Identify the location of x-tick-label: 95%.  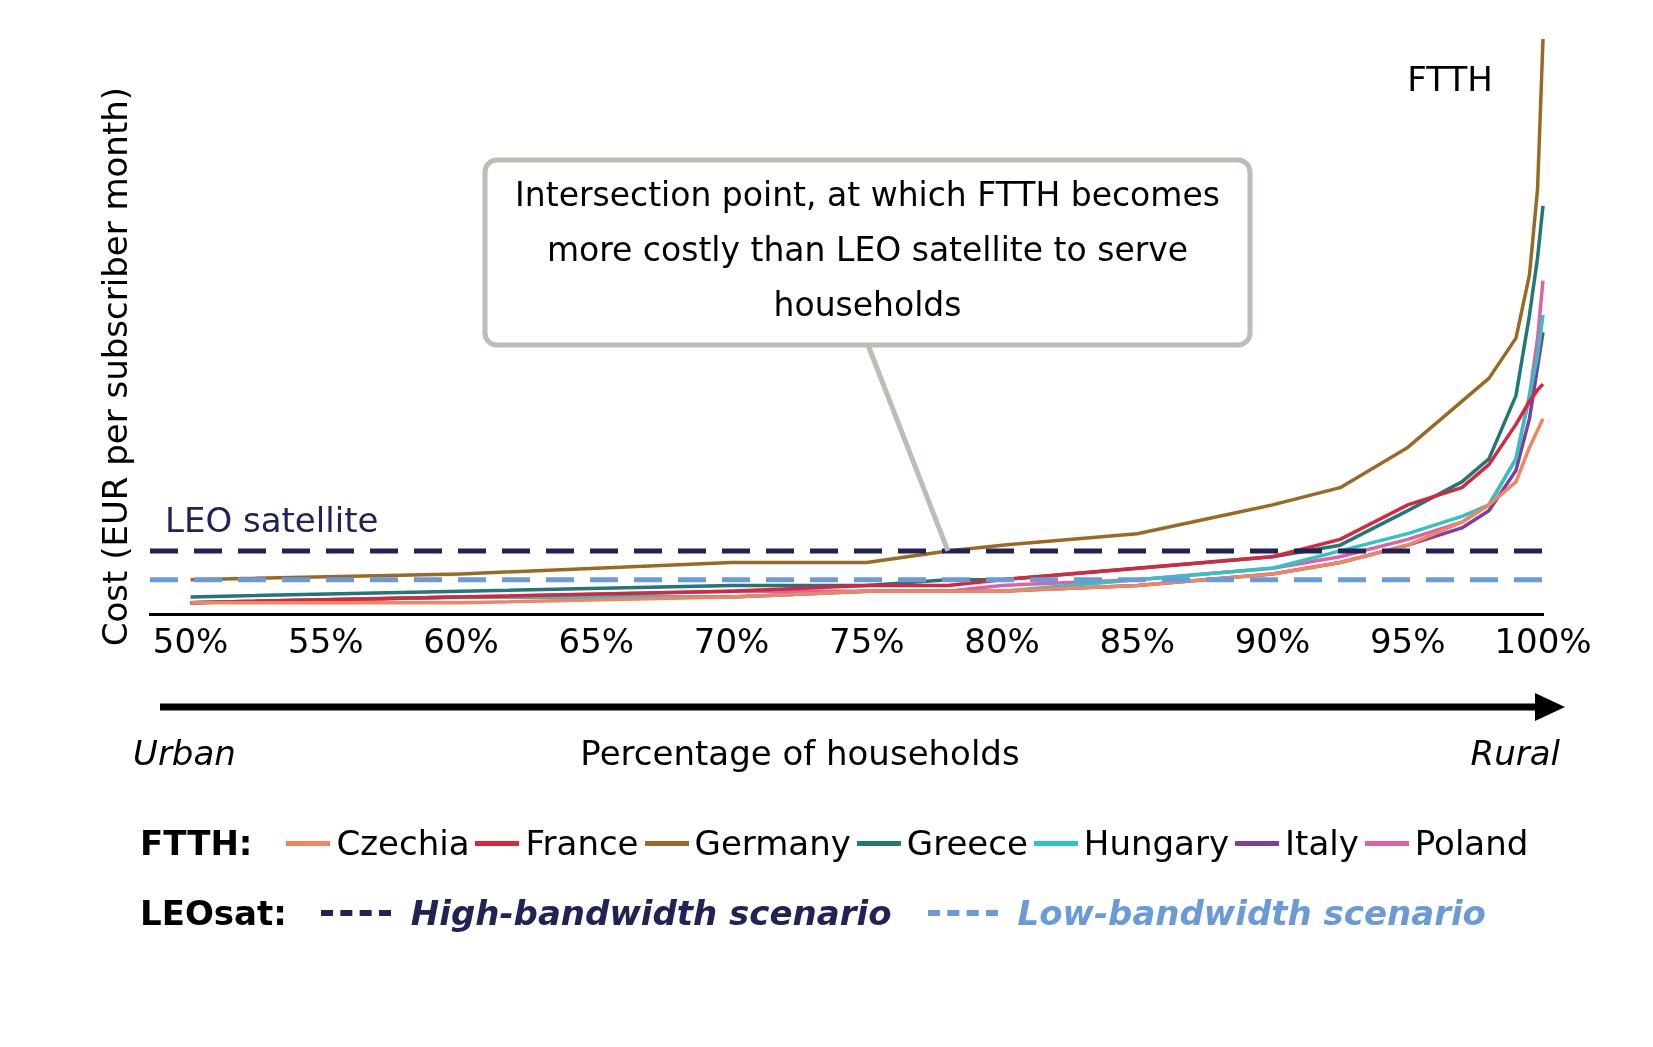
(1407, 641).